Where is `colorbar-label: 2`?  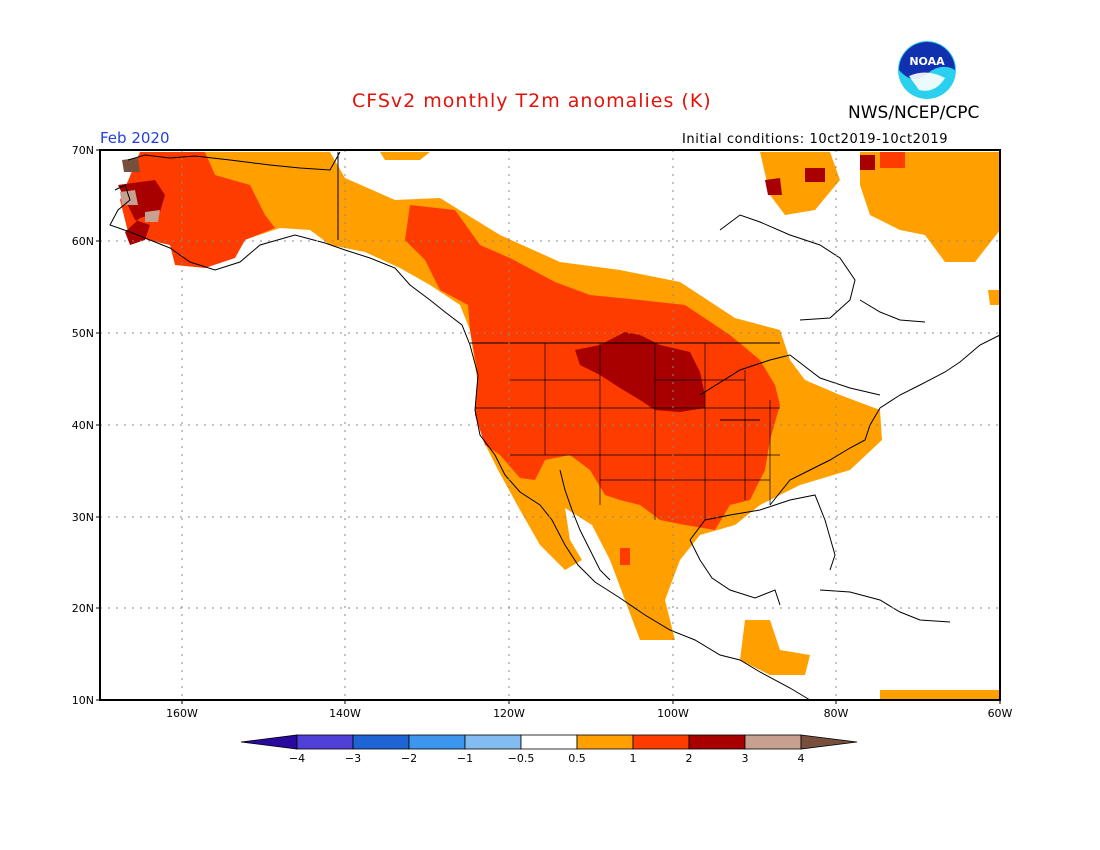 colorbar-label: 2 is located at coordinates (689, 758).